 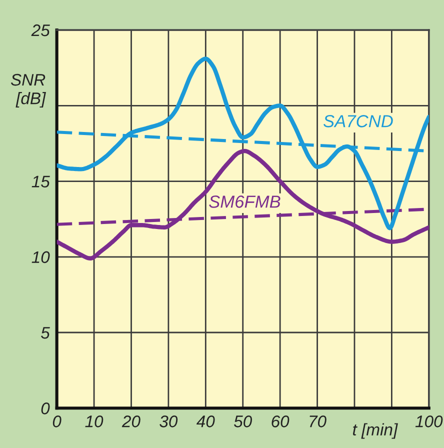 I want to click on series-label: SM6FMB, so click(x=244, y=202).